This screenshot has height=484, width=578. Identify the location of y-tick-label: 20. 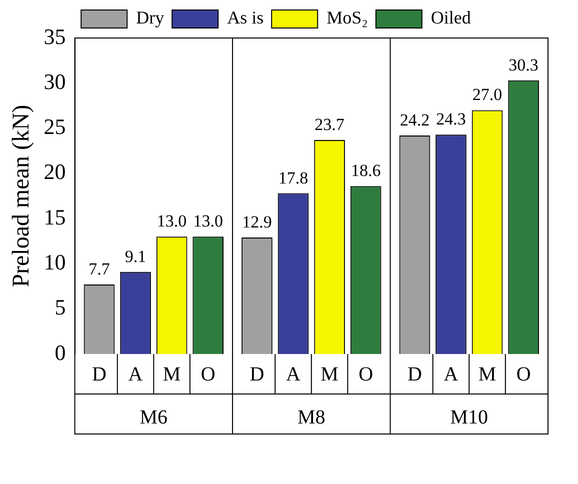
(55, 171).